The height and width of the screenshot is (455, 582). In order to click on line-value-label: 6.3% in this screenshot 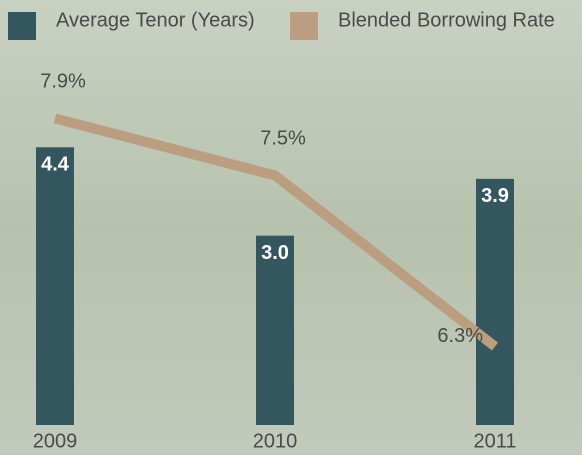, I will do `click(460, 336)`.